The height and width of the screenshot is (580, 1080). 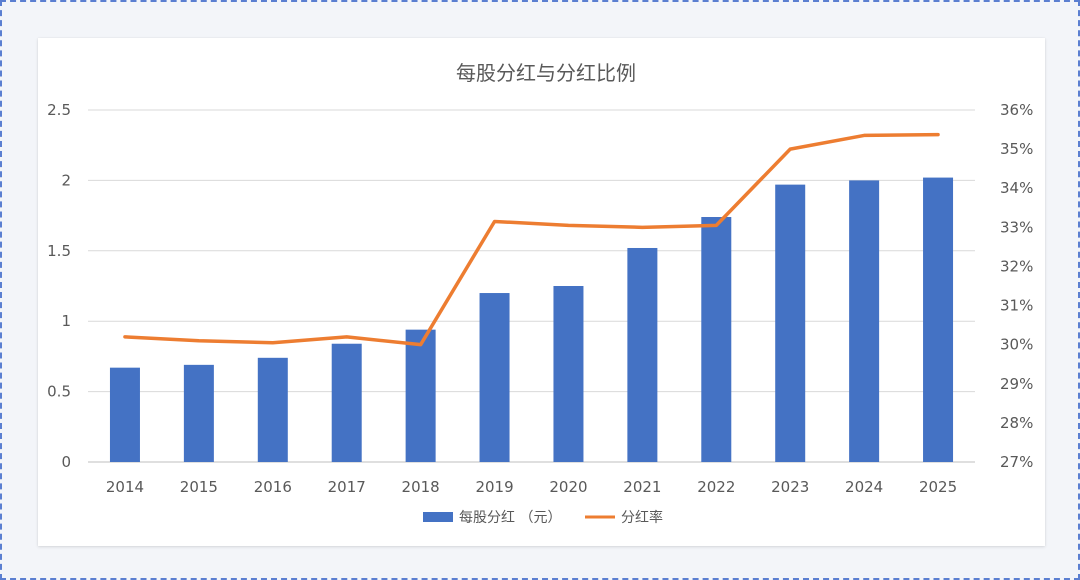 I want to click on legend: 每股分红 （元） 分红率, so click(x=543, y=517).